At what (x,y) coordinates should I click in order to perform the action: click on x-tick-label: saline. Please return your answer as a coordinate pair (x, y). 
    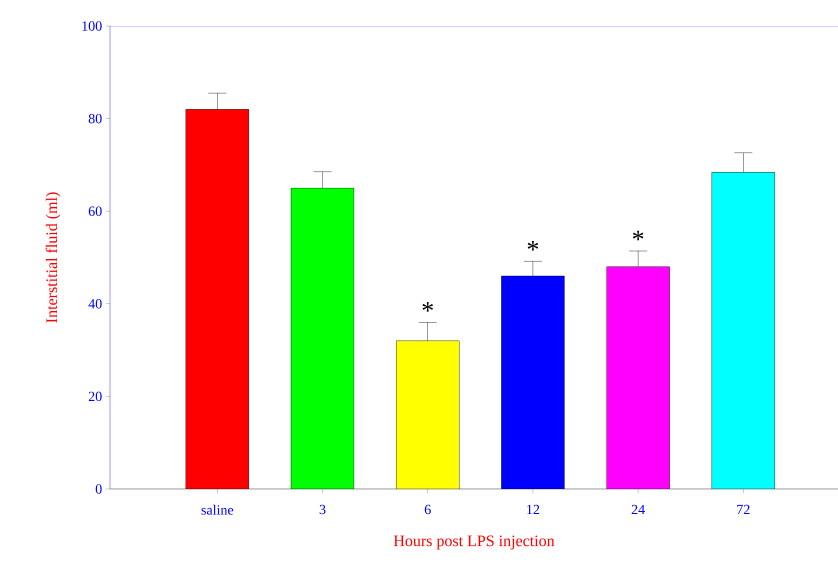
    Looking at the image, I should click on (218, 509).